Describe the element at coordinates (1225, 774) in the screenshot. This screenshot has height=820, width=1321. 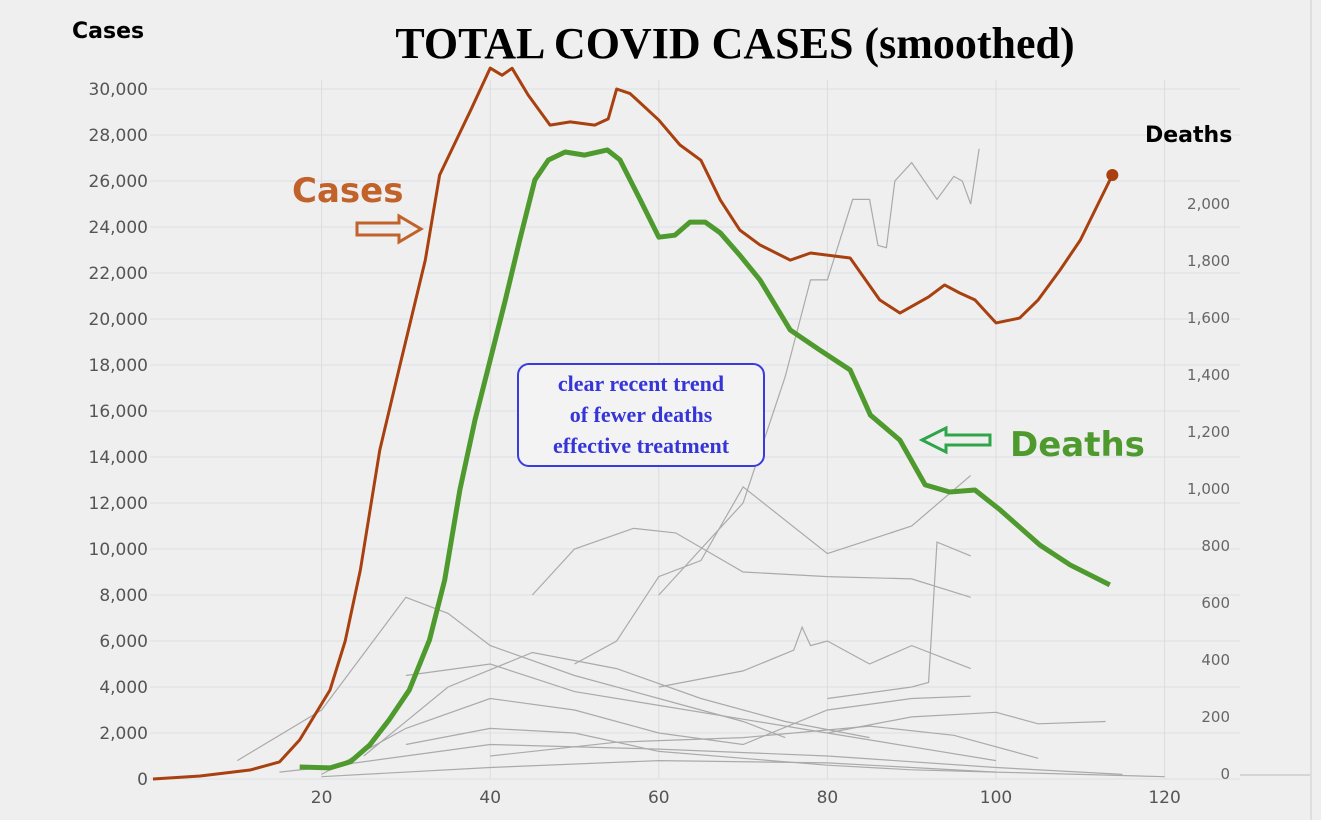
I see `y2-tick-label: 0` at that location.